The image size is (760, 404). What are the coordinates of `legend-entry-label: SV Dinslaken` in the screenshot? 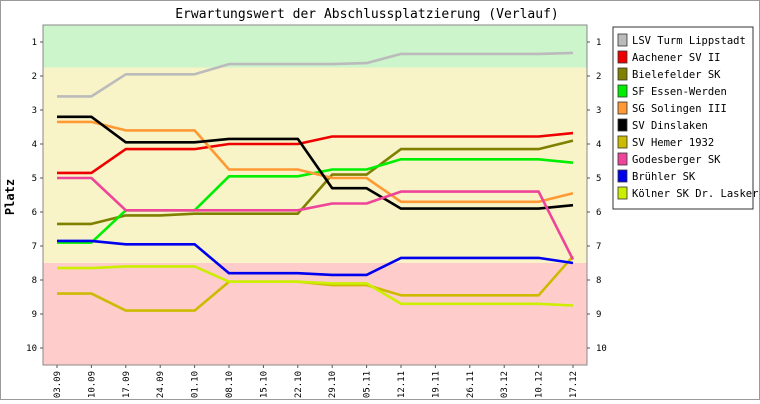 It's located at (670, 126).